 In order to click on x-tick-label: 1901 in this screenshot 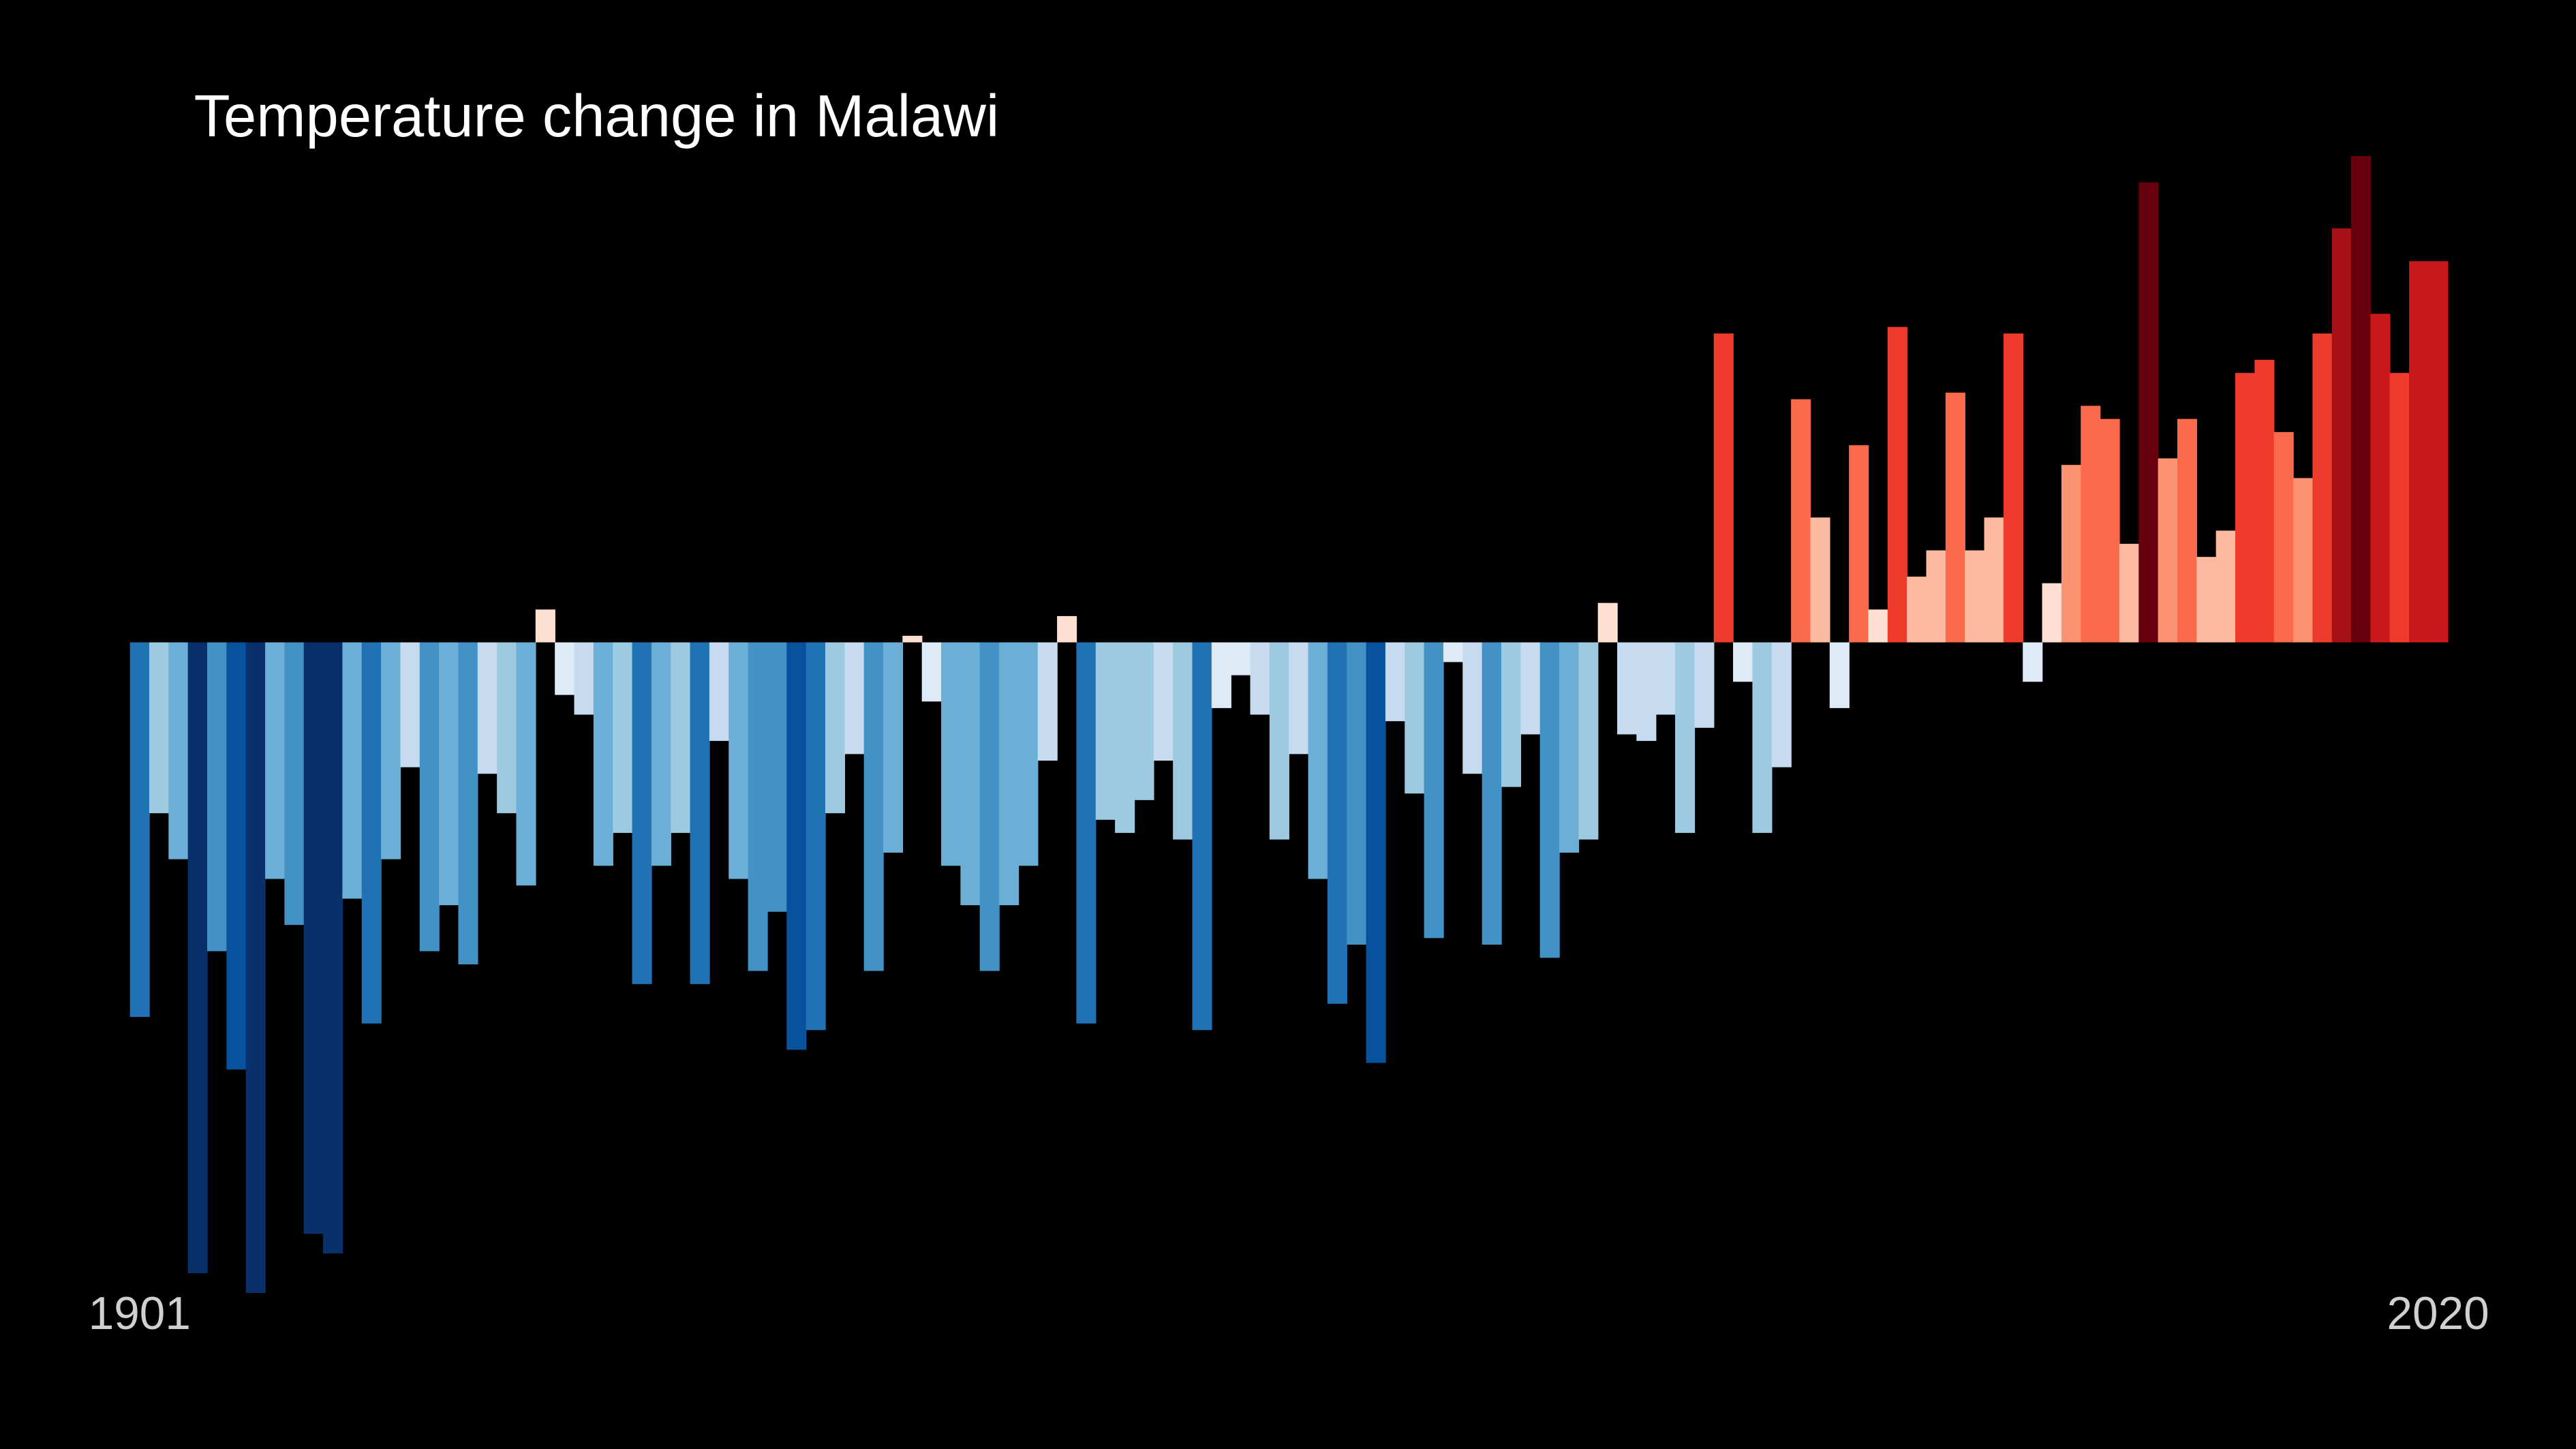, I will do `click(140, 1313)`.